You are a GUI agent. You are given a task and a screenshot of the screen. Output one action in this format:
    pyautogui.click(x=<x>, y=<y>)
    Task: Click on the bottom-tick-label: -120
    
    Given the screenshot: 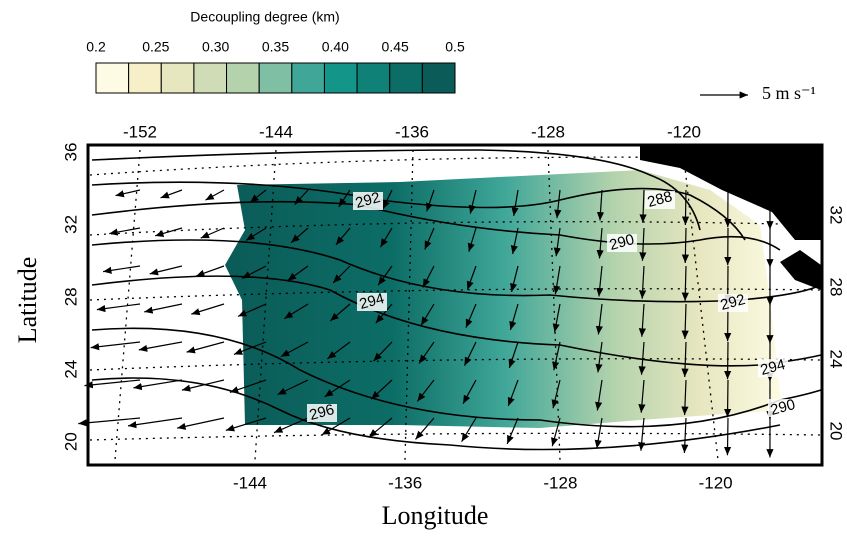 What is the action you would take?
    pyautogui.click(x=716, y=482)
    